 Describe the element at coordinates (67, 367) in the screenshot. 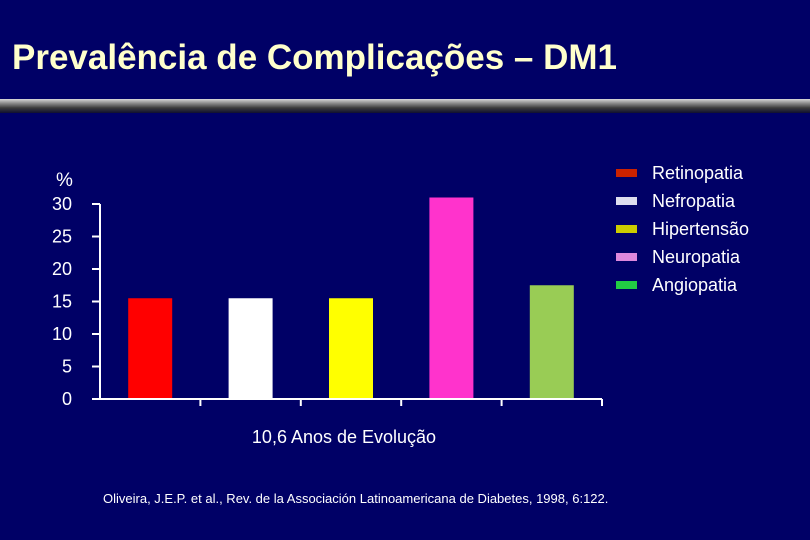

I see `y-tick-label: 5` at that location.